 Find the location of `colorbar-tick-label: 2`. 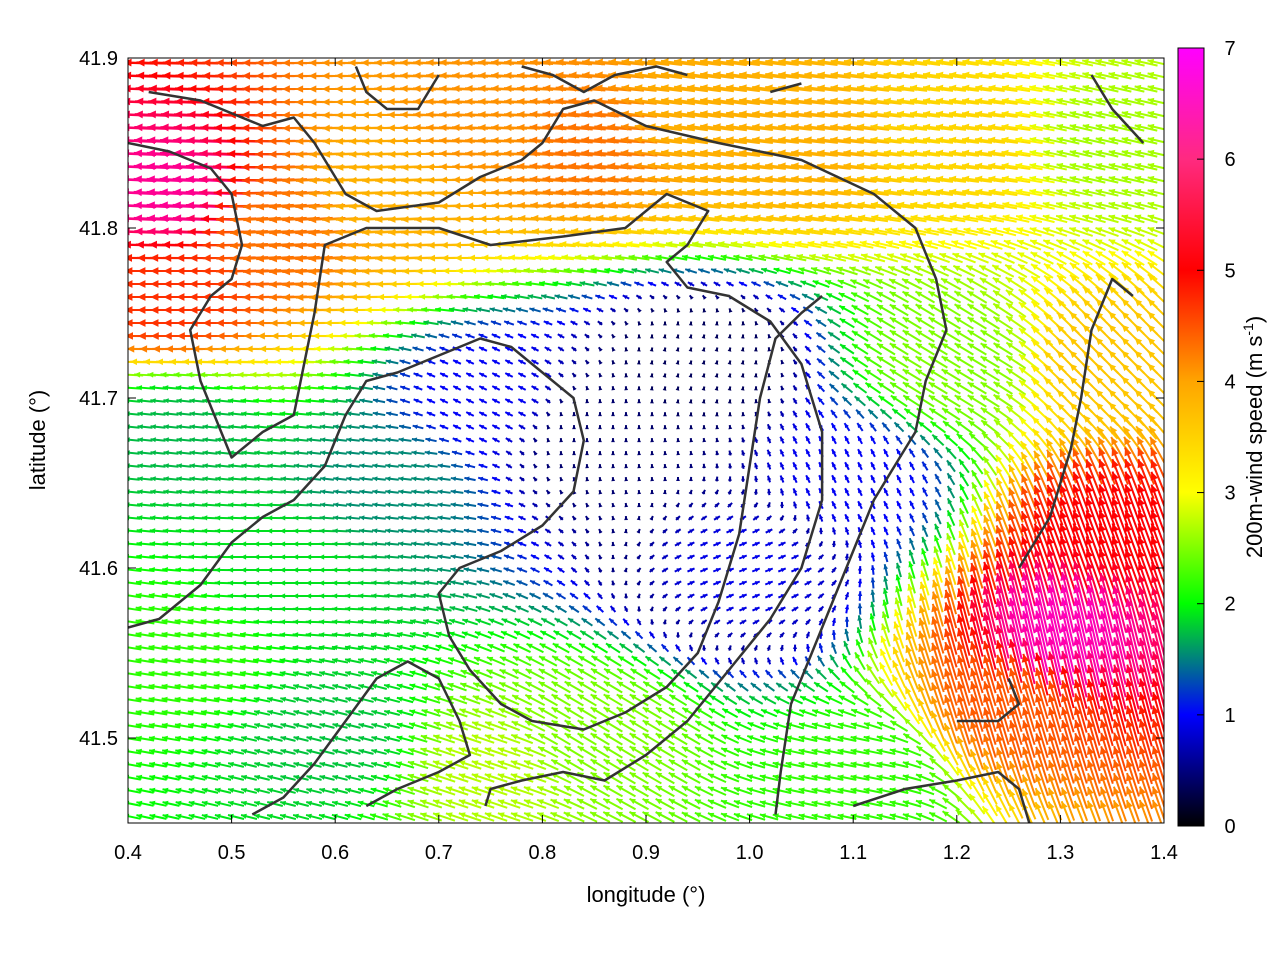

colorbar-tick-label: 2 is located at coordinates (1229, 605).